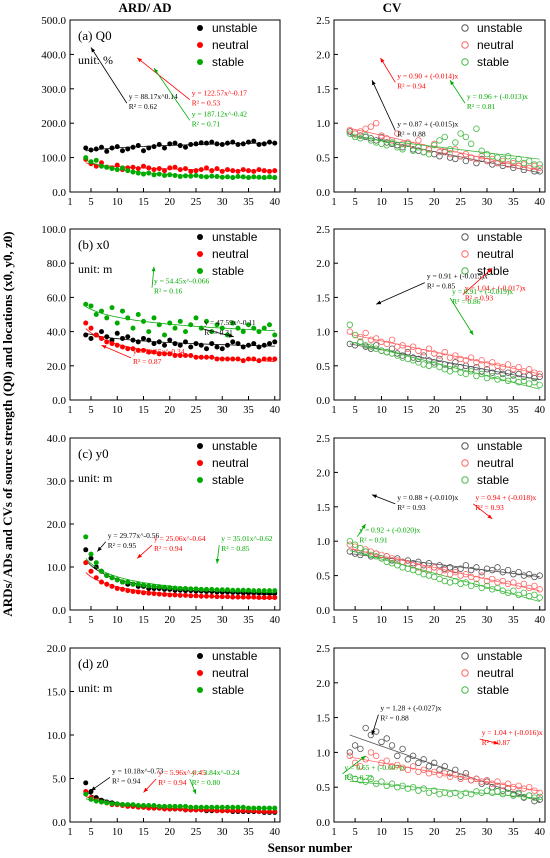 The image size is (550, 858). I want to click on x-tick-label: 40, so click(275, 620).